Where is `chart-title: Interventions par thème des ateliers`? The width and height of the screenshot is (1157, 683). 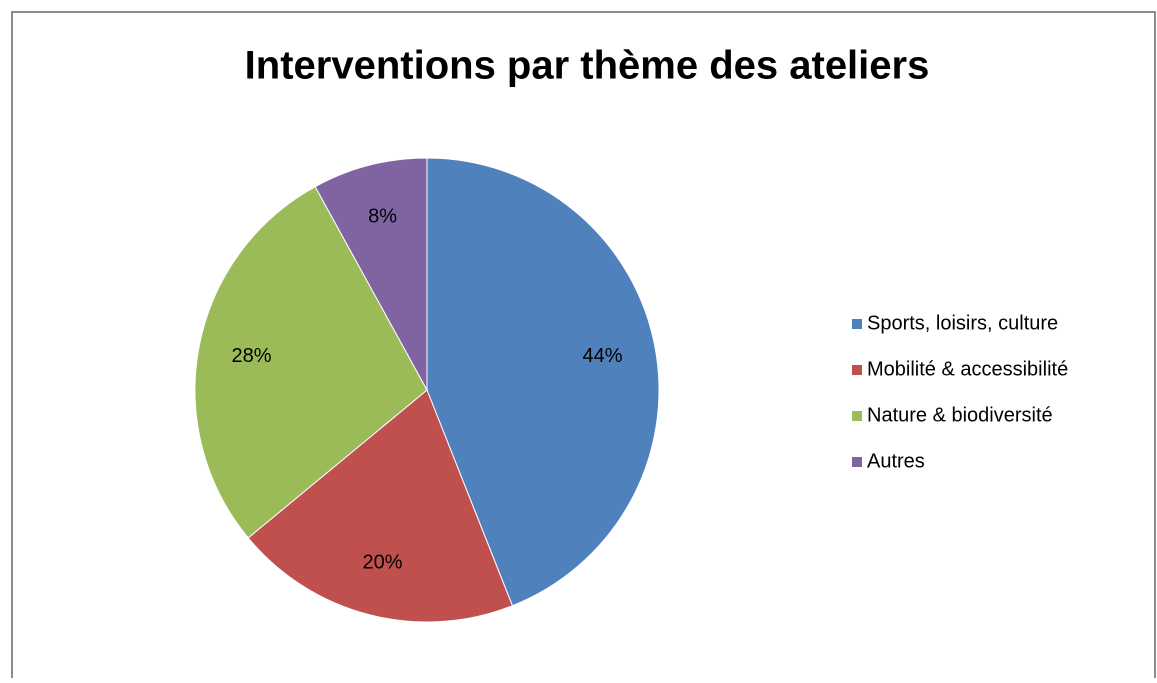 chart-title: Interventions par thème des ateliers is located at coordinates (587, 66).